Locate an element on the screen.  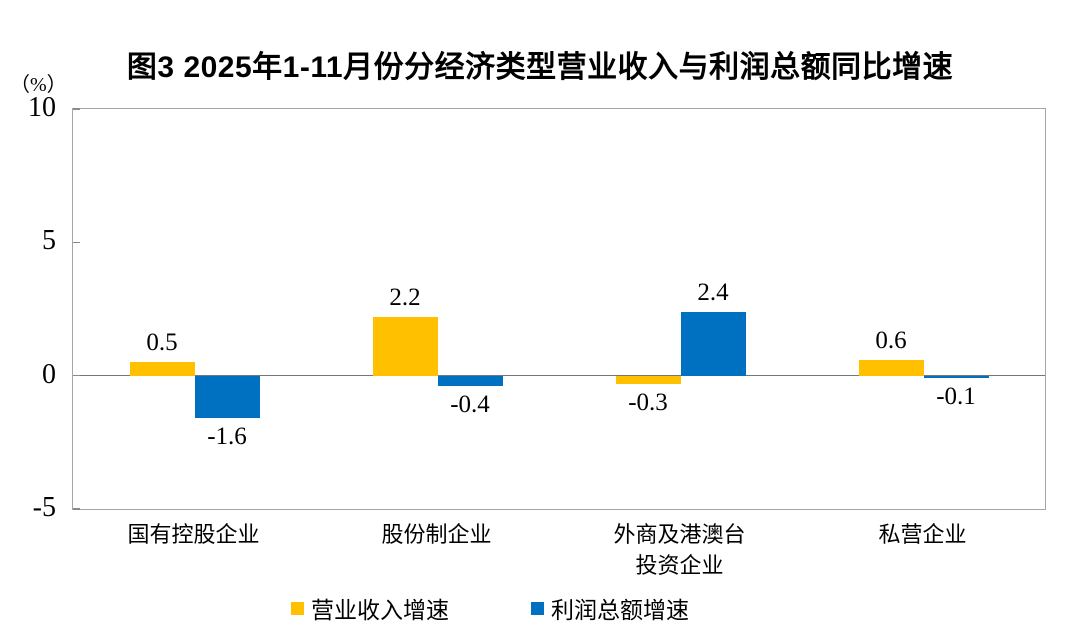
y-axis-tick-label: 0 is located at coordinates (49, 374).